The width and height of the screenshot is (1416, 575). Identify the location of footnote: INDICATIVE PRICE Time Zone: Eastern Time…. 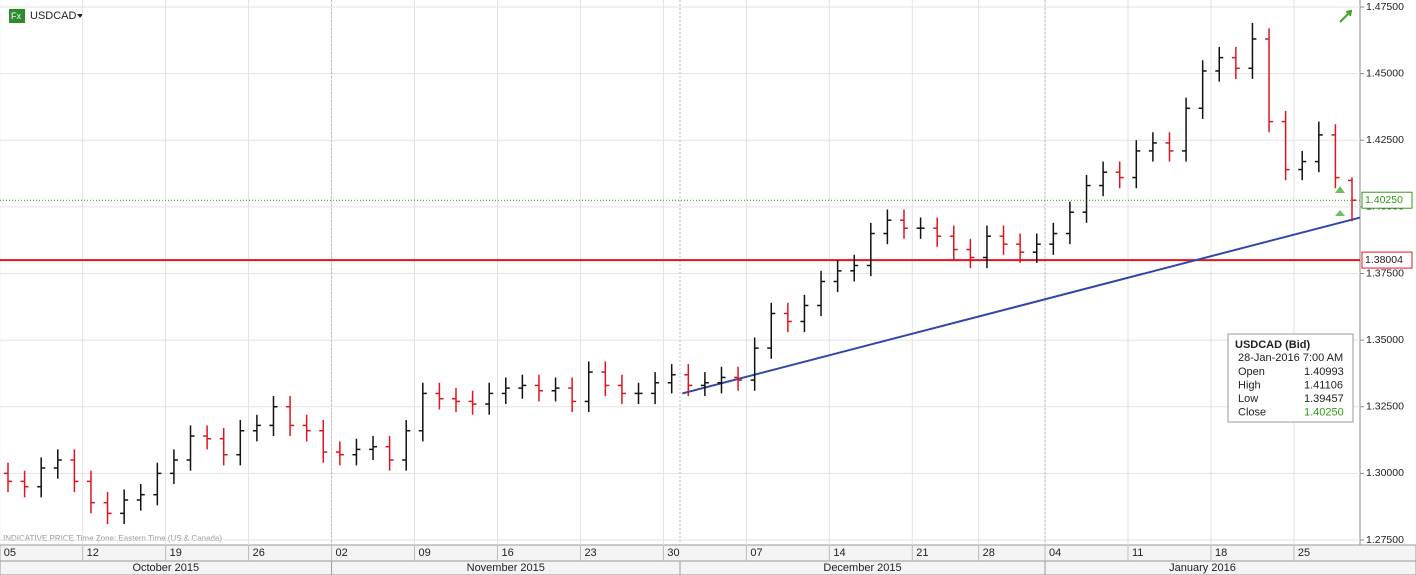
(112, 538).